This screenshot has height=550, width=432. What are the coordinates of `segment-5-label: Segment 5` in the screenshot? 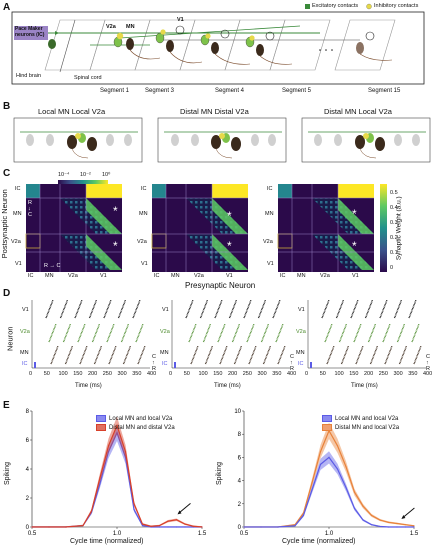 It's located at (297, 91).